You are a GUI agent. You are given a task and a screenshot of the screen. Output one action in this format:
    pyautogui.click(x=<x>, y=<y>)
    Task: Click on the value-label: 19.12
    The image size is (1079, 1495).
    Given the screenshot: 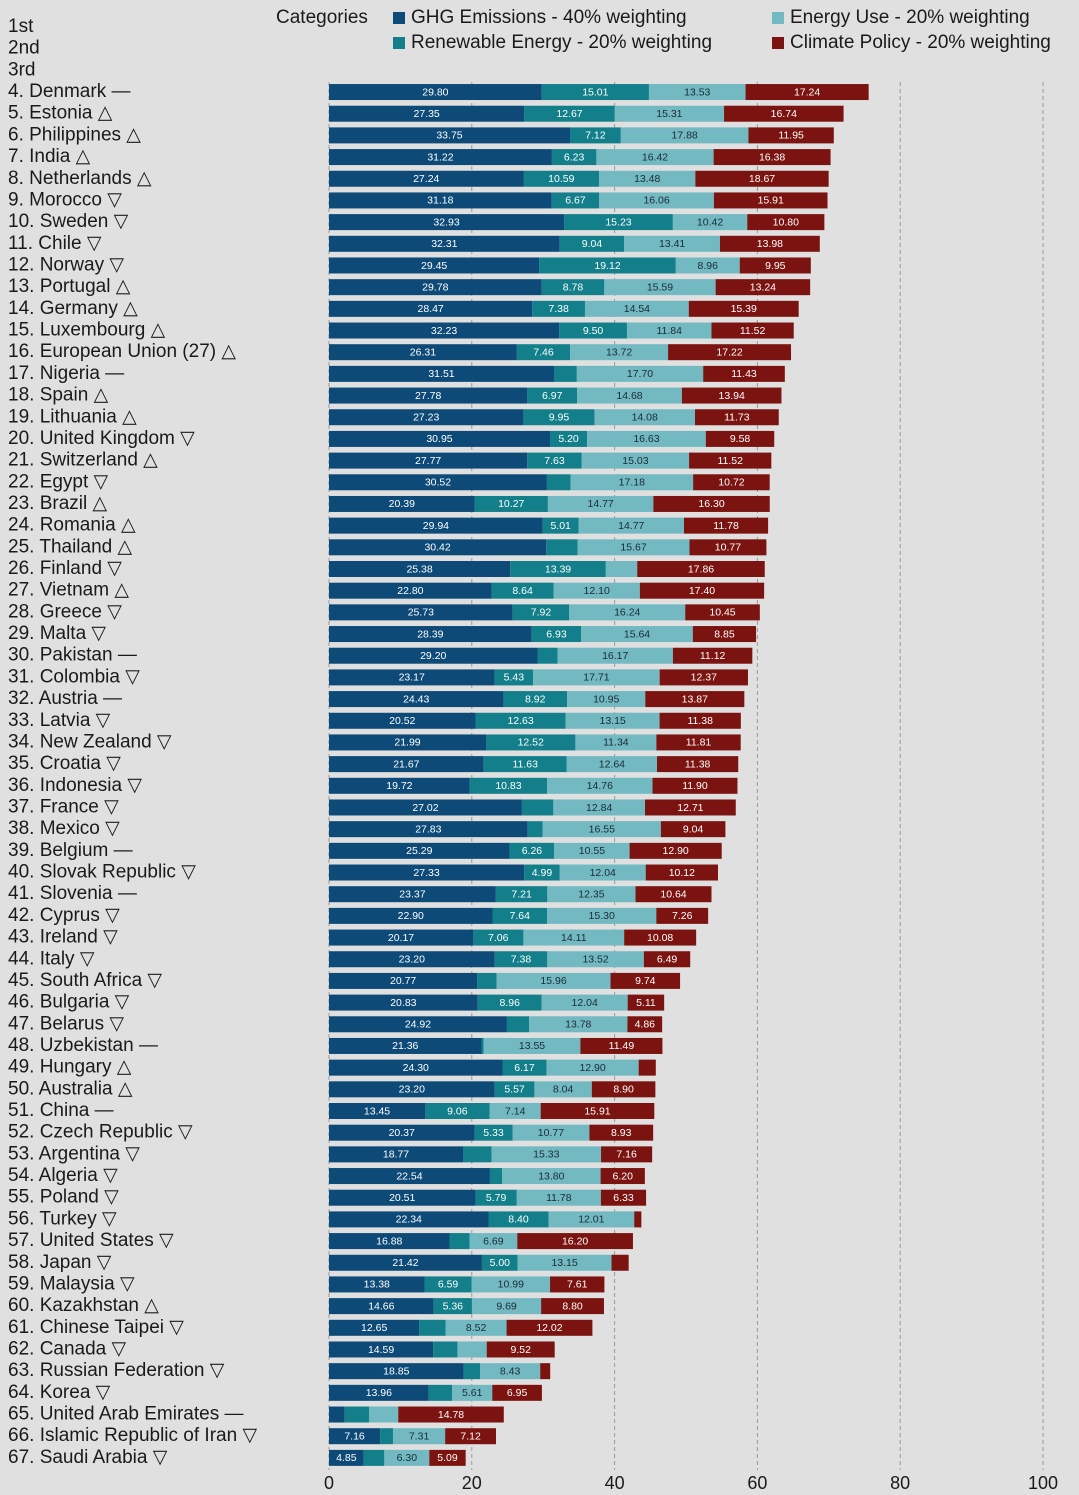 What is the action you would take?
    pyautogui.click(x=607, y=266)
    